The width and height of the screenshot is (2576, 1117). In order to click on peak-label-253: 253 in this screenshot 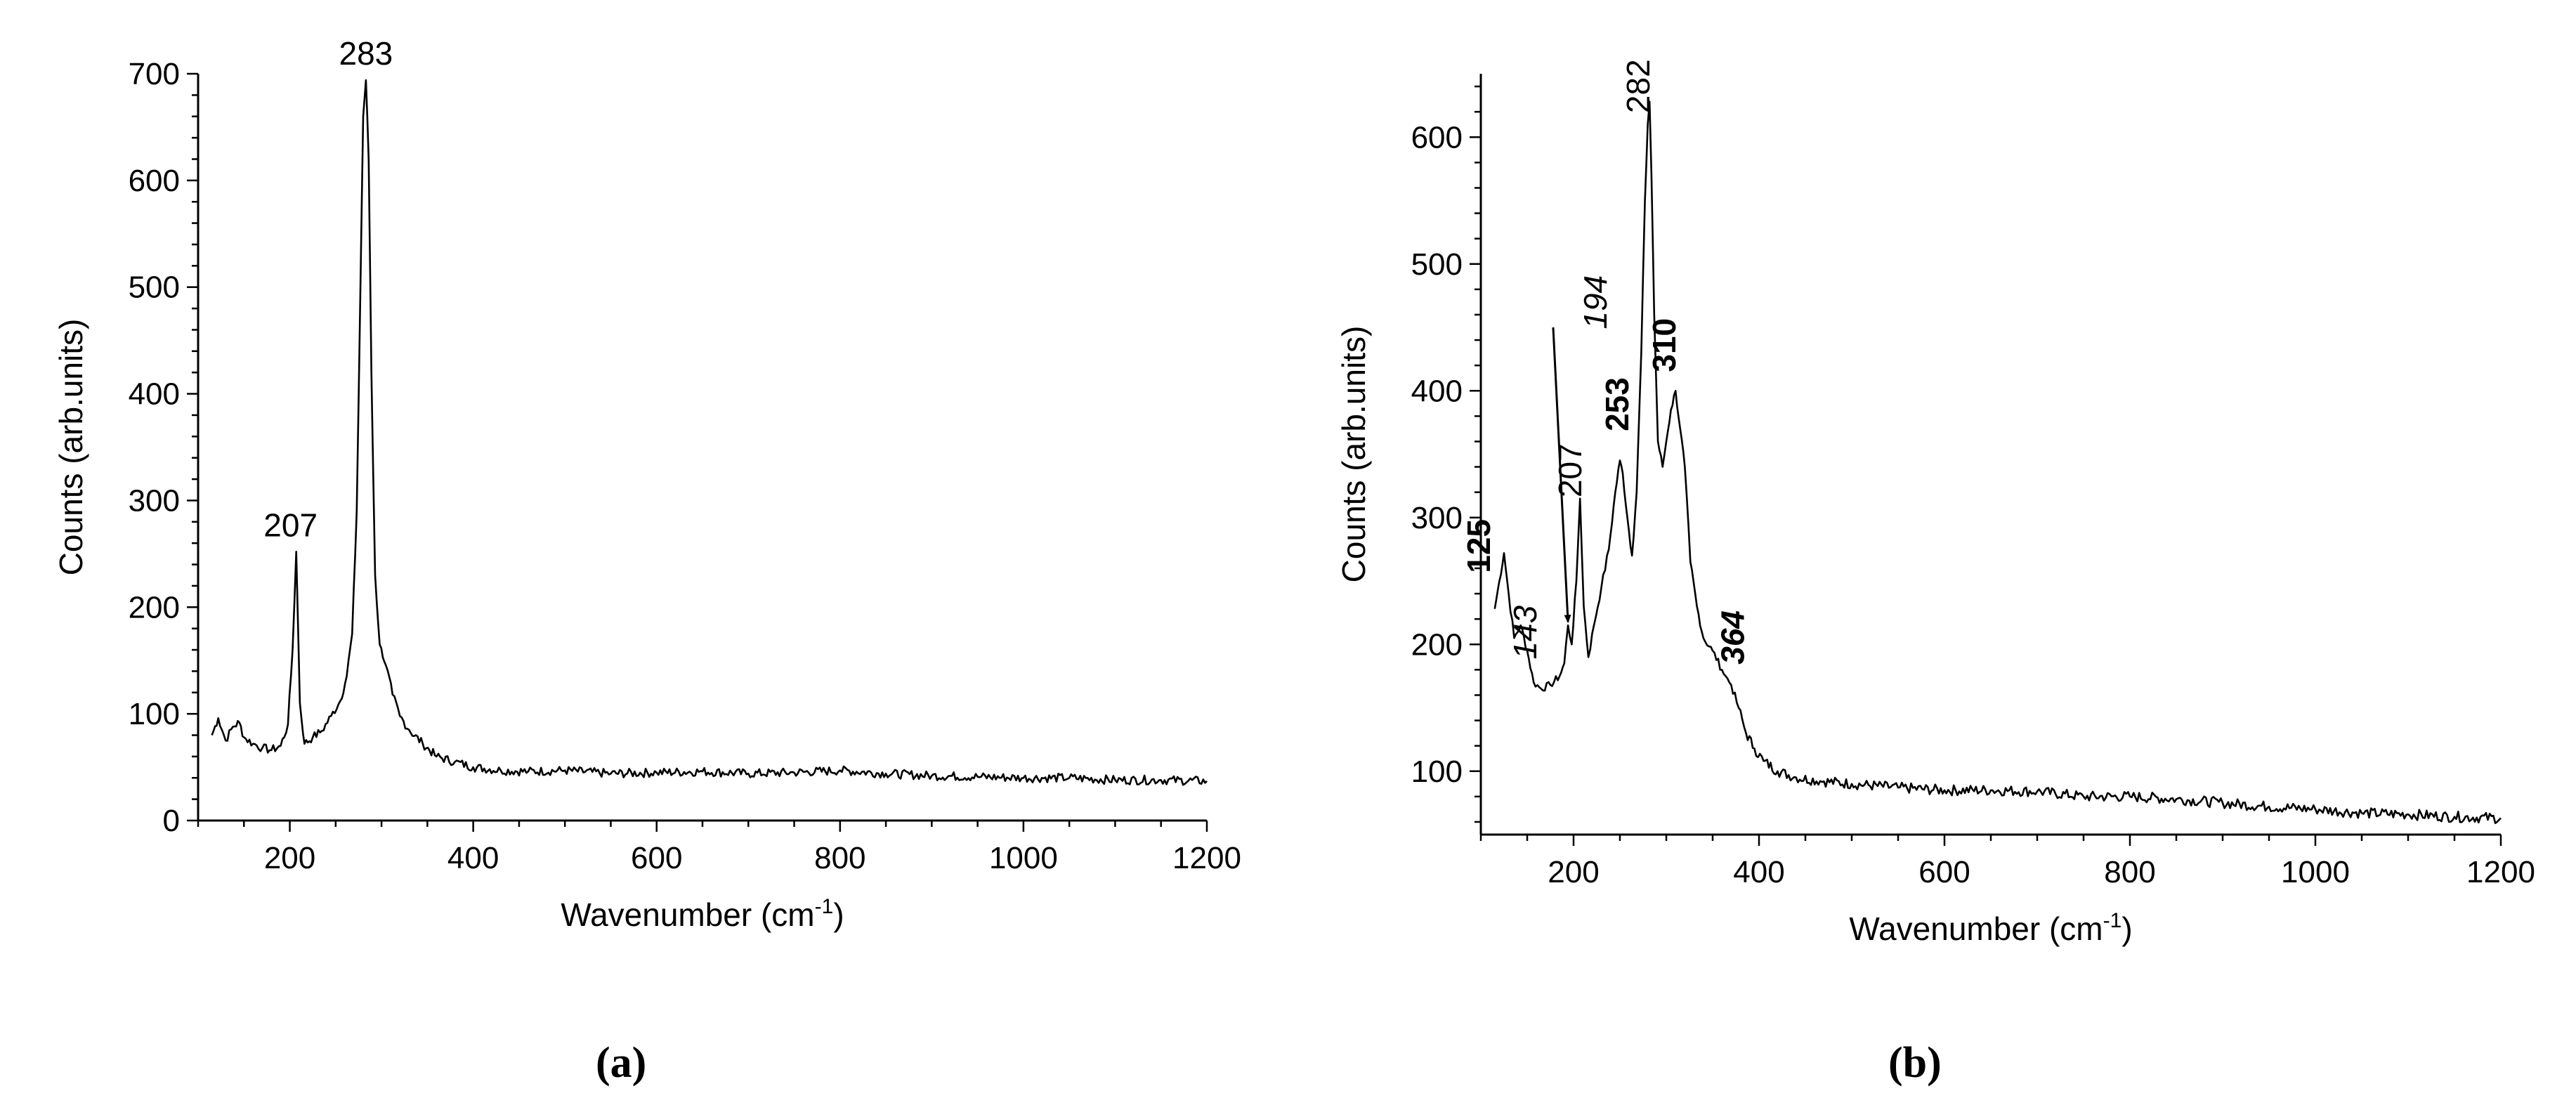, I will do `click(1617, 404)`.